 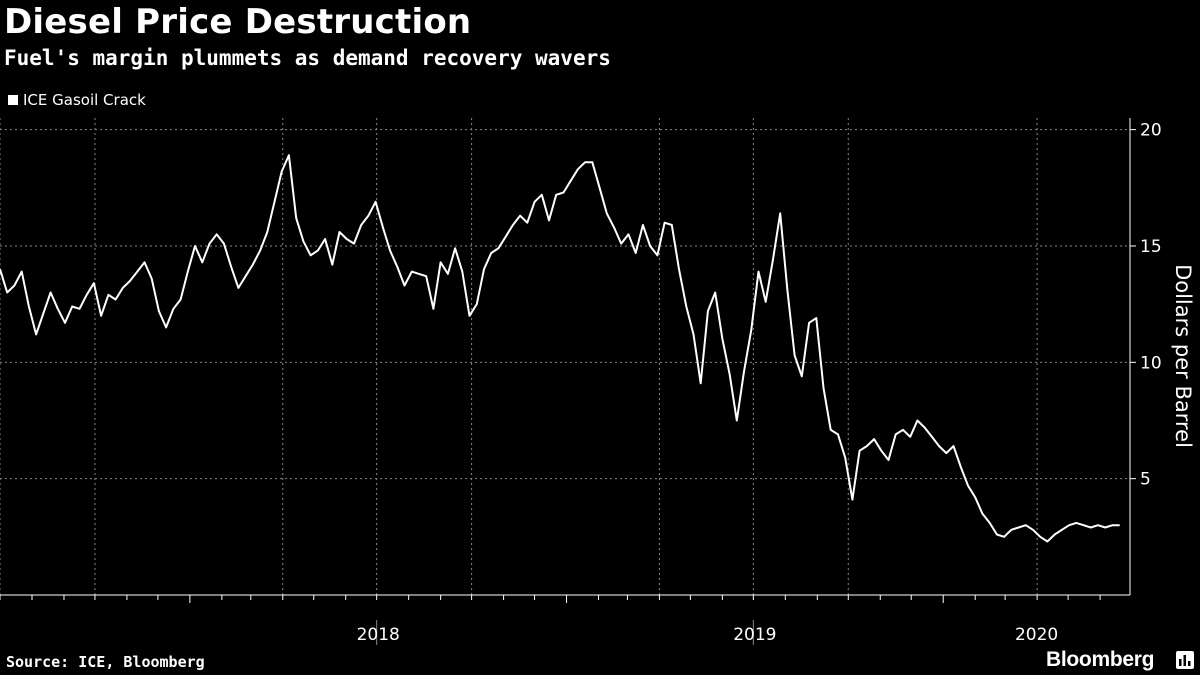 What do you see at coordinates (1151, 363) in the screenshot?
I see `y-tick-label-10: 10` at bounding box center [1151, 363].